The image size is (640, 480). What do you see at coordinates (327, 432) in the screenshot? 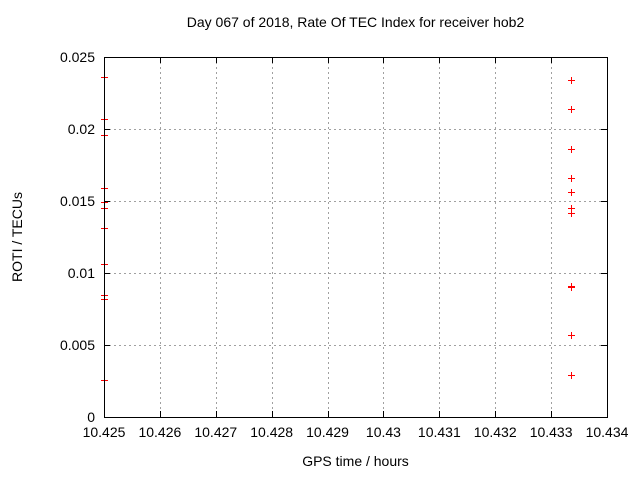
I see `x-tick-label: 10.429` at bounding box center [327, 432].